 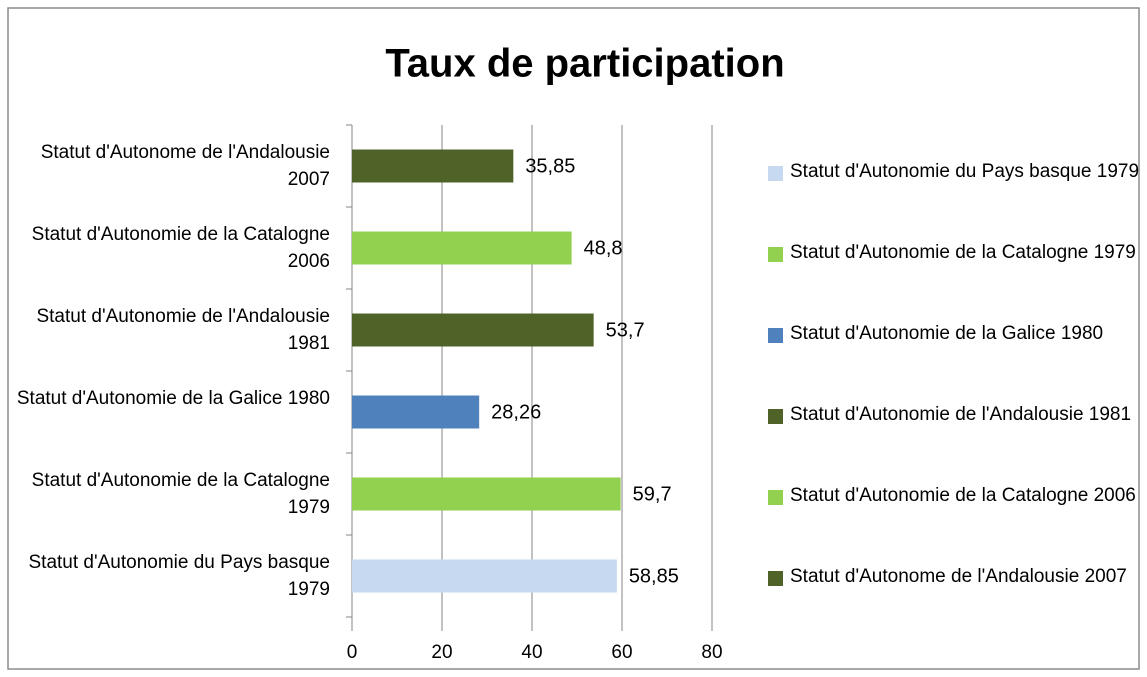 What do you see at coordinates (352, 652) in the screenshot?
I see `x-tick-label: 0` at bounding box center [352, 652].